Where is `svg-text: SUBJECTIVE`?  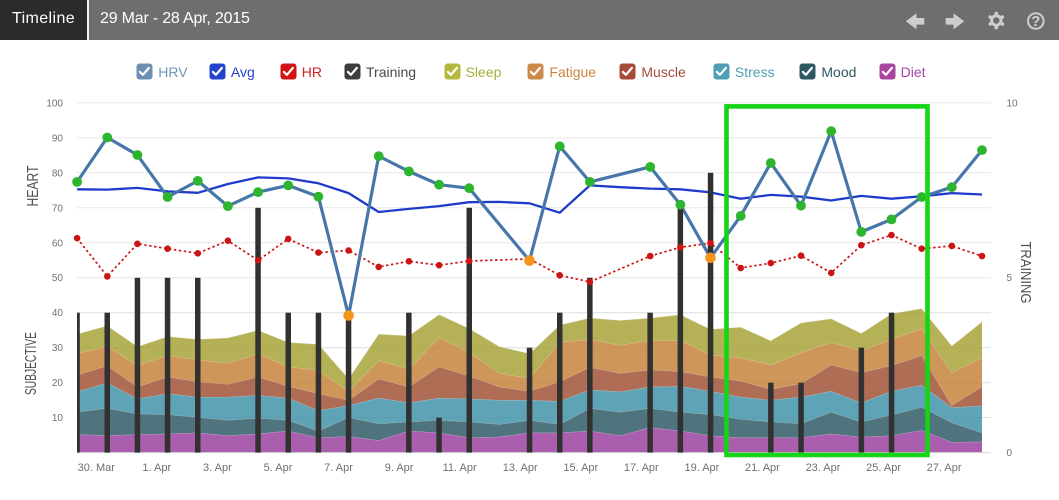 svg-text: SUBJECTIVE is located at coordinates (31, 363).